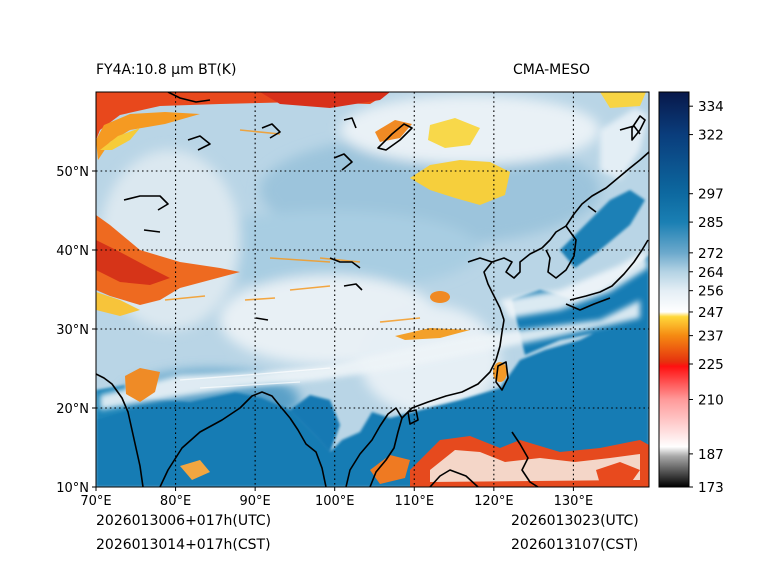  Describe the element at coordinates (575, 545) in the screenshot. I see `valid-time-cst: 2026013107(CST)` at that location.